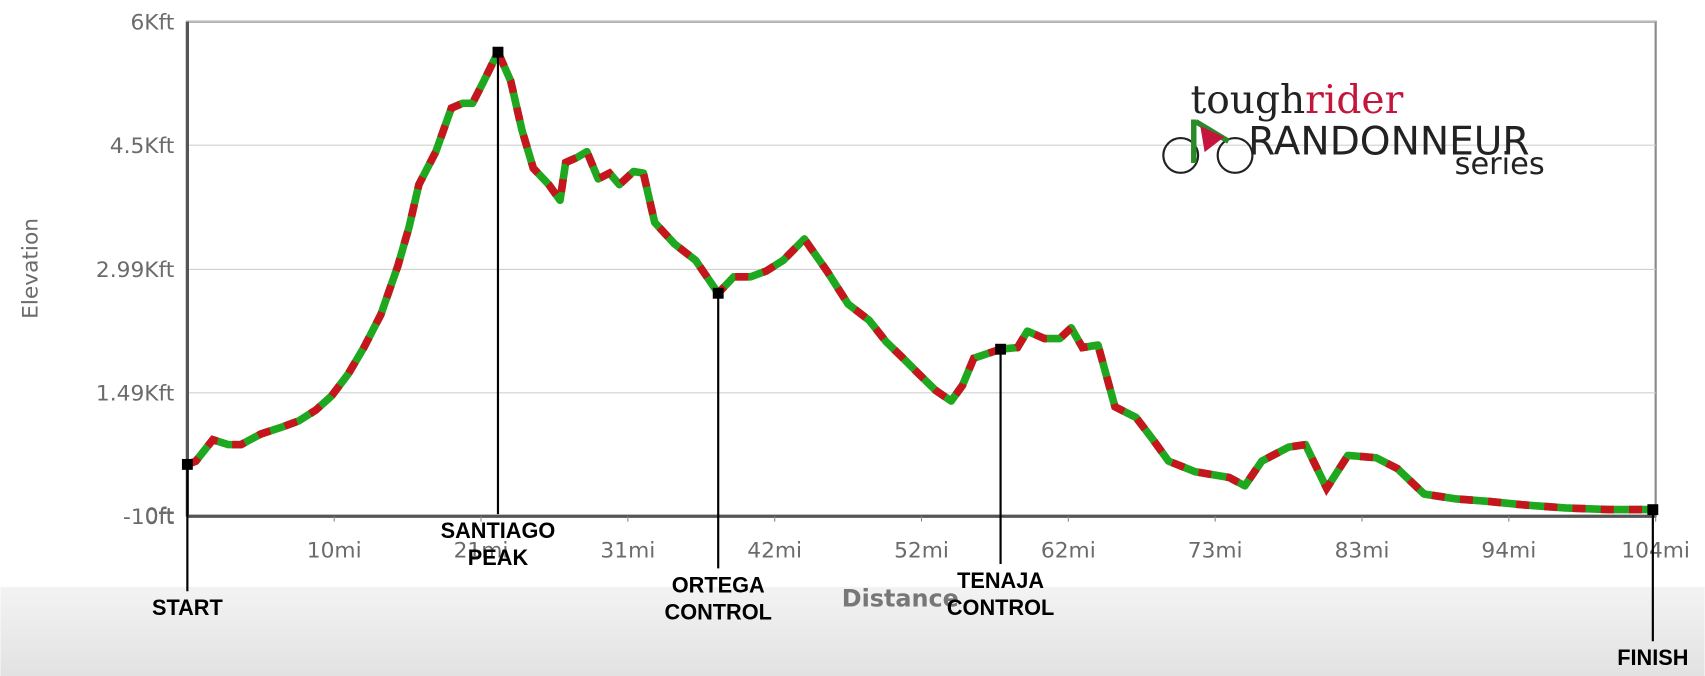  I want to click on x-axis-title: Distance, so click(900, 598).